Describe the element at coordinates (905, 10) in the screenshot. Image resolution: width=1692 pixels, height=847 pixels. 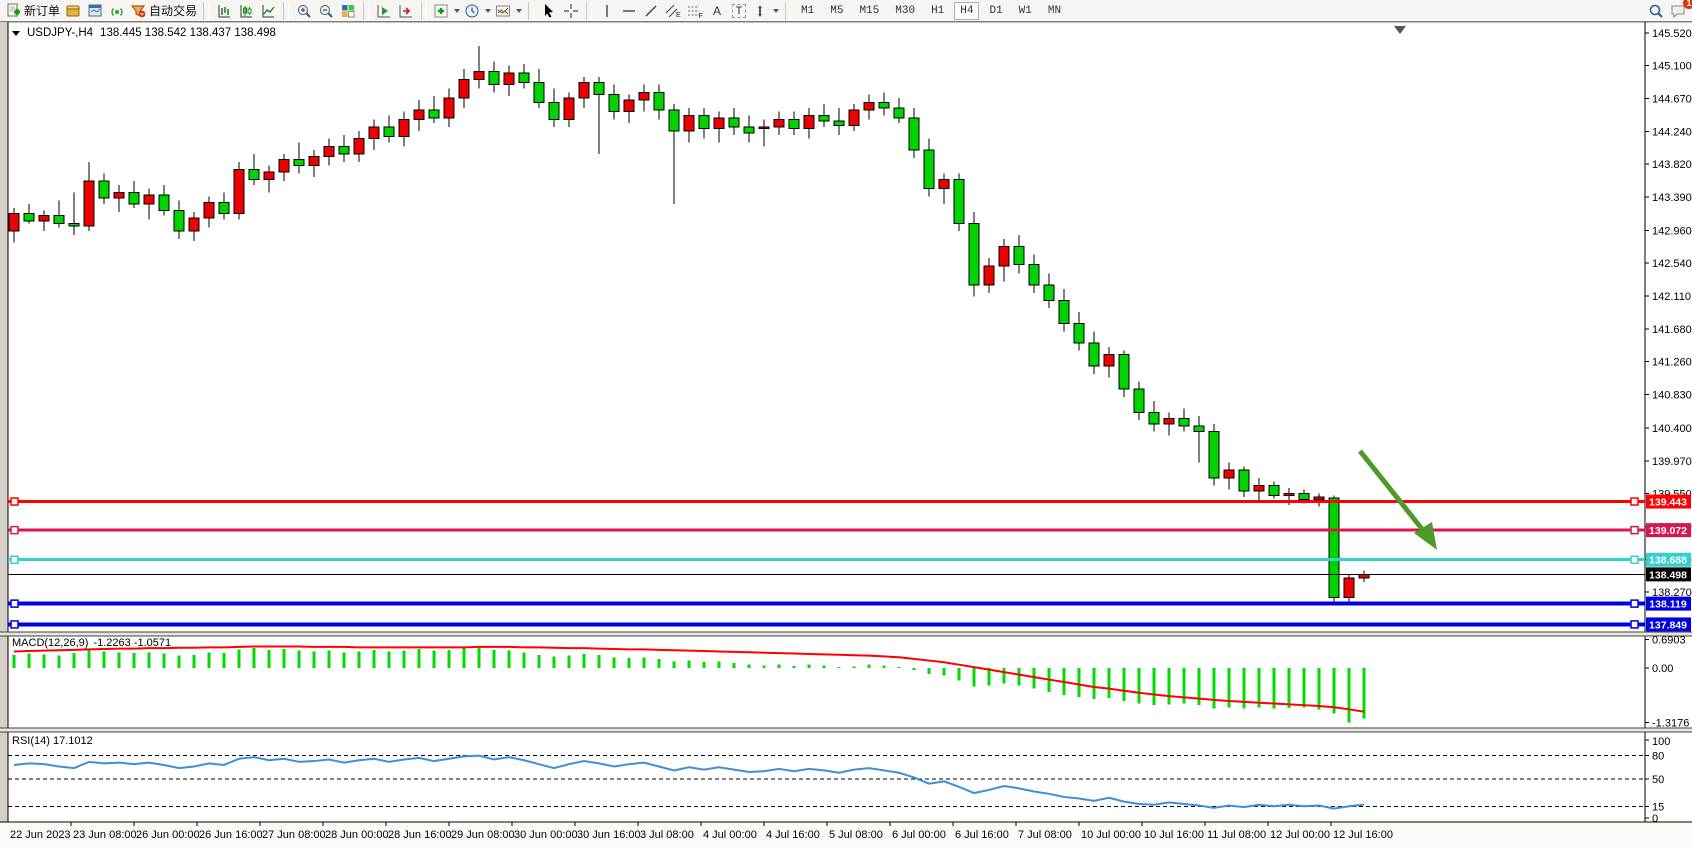
I see `tab-timeframe-M30: M30` at that location.